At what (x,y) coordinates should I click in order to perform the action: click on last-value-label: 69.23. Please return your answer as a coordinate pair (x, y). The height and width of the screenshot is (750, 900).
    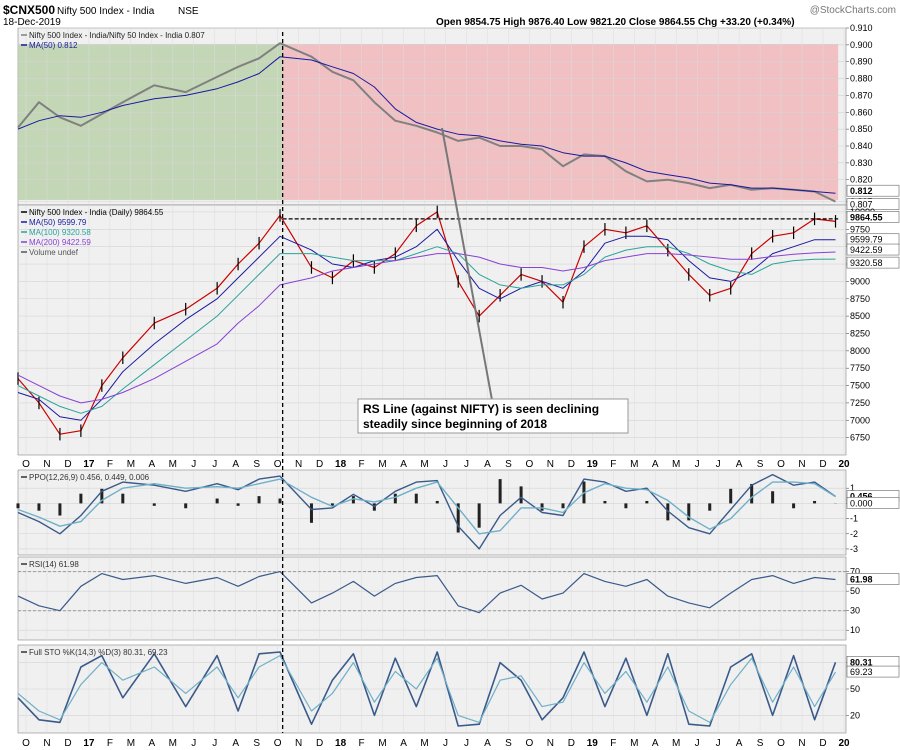
    Looking at the image, I should click on (861, 672).